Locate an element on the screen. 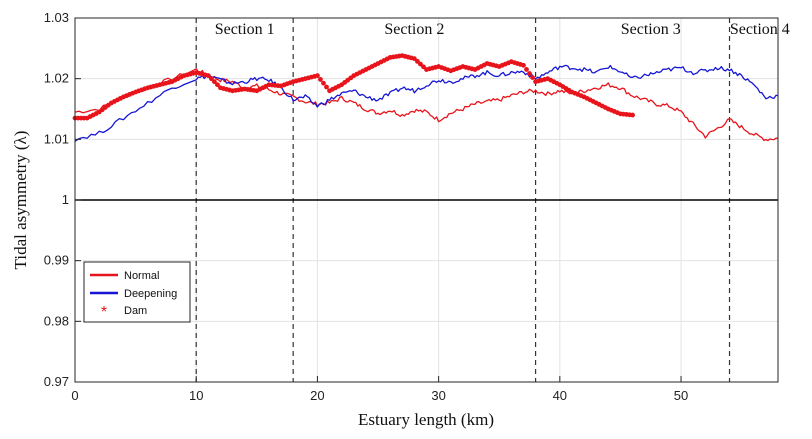  x-tick-label-2: 20 is located at coordinates (317, 395).